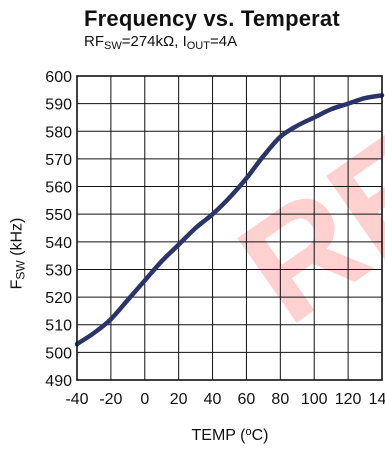 The width and height of the screenshot is (385, 450). What do you see at coordinates (58, 77) in the screenshot?
I see `y-tick-label: 600` at bounding box center [58, 77].